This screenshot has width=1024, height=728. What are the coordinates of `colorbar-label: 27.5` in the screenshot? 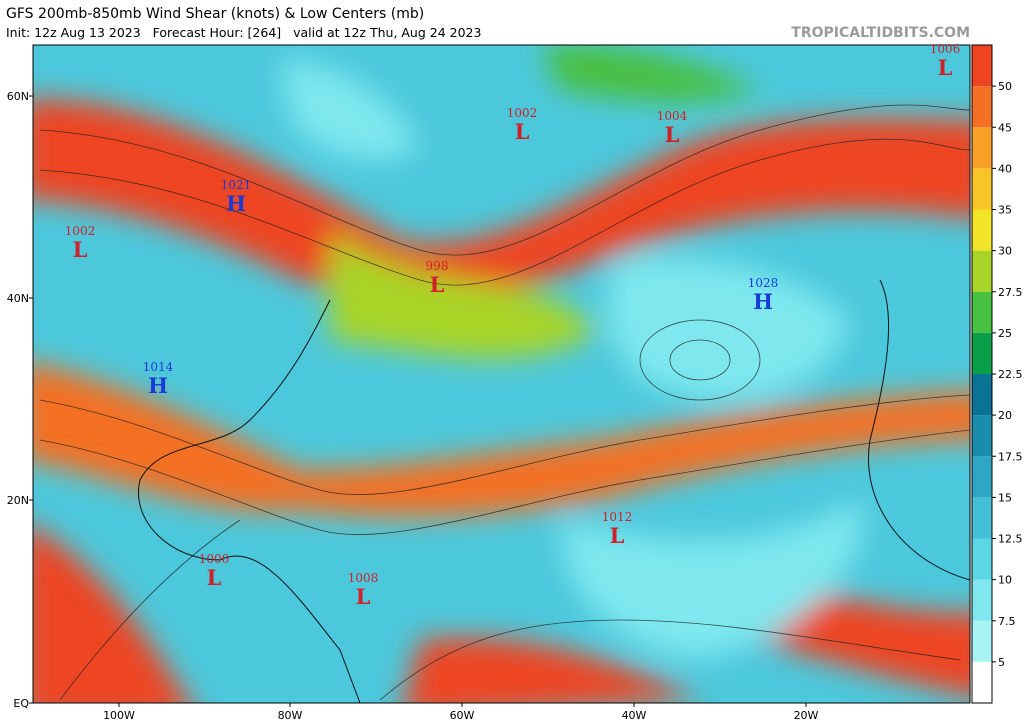 It's located at (1010, 292).